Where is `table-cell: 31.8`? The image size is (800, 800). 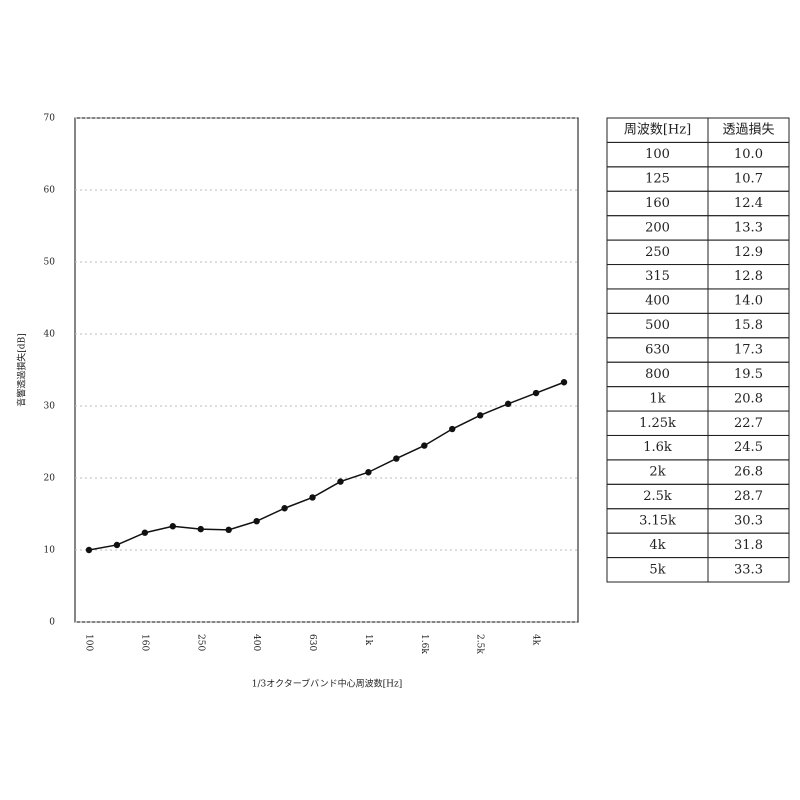
table-cell: 31.8 is located at coordinates (748, 545).